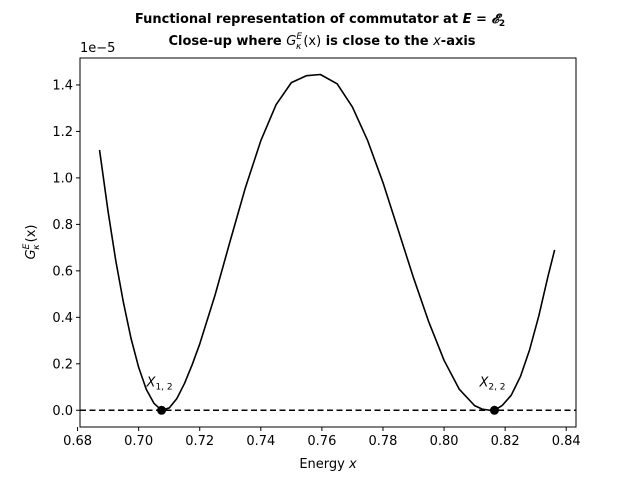 The height and width of the screenshot is (480, 640). I want to click on y-axis-label-arg: (x), so click(31, 234).